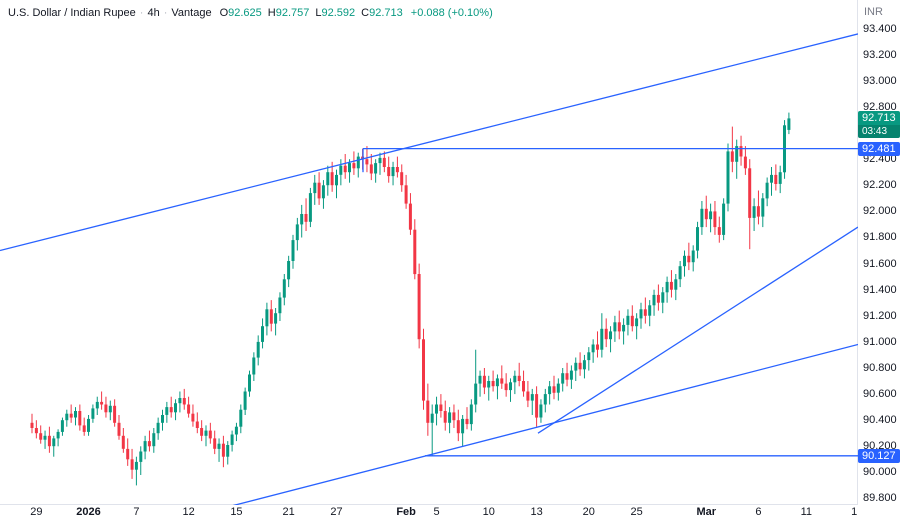 This screenshot has height=520, width=900. Describe the element at coordinates (879, 148) in the screenshot. I see `line-price-label: 92.481` at that location.